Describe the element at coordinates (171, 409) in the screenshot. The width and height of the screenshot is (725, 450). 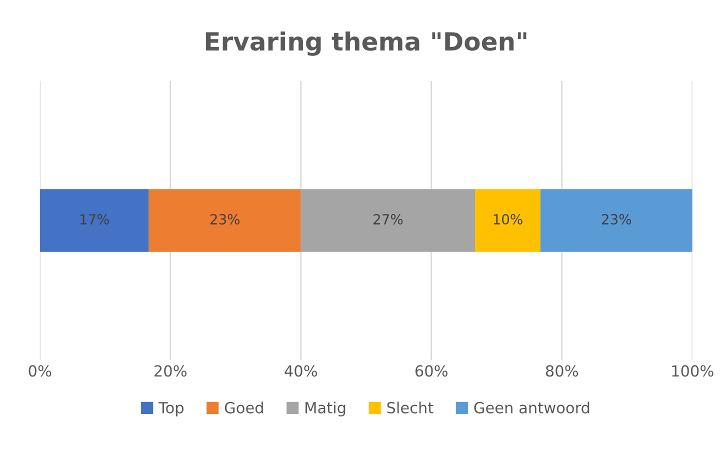
I see `legend-label: Top` at that location.